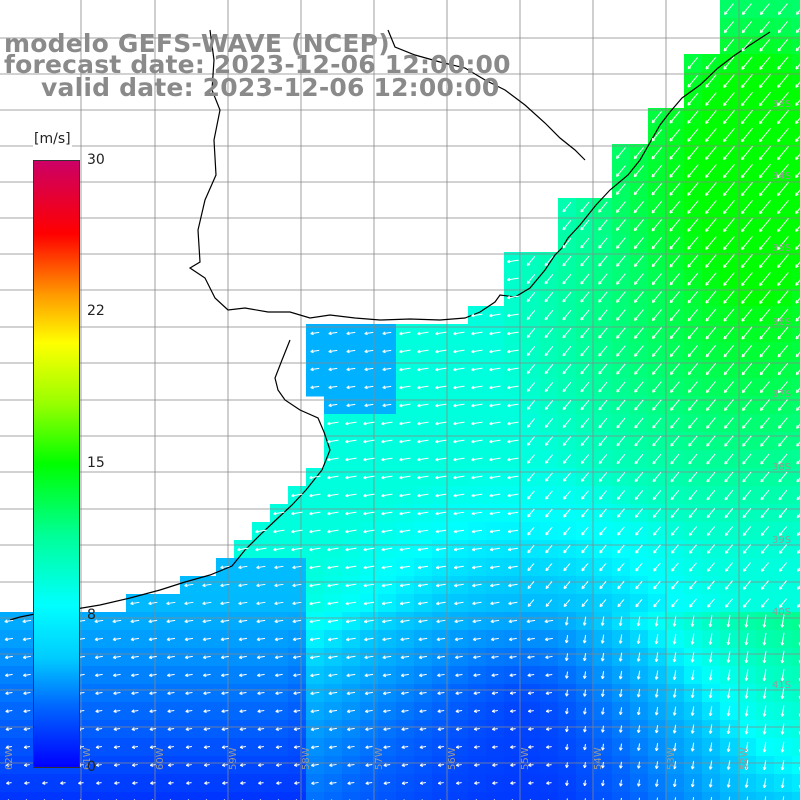 The height and width of the screenshot is (800, 800). I want to click on latitude-label: 35S, so click(781, 248).